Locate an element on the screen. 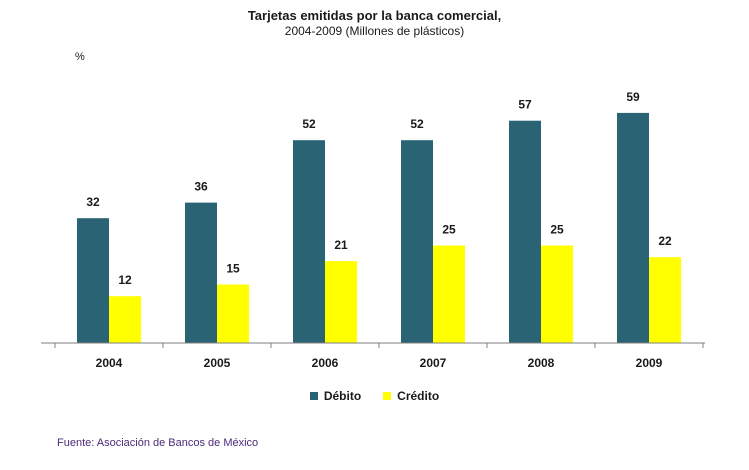 Image resolution: width=749 pixels, height=470 pixels. bar-credito-2008 is located at coordinates (557, 294).